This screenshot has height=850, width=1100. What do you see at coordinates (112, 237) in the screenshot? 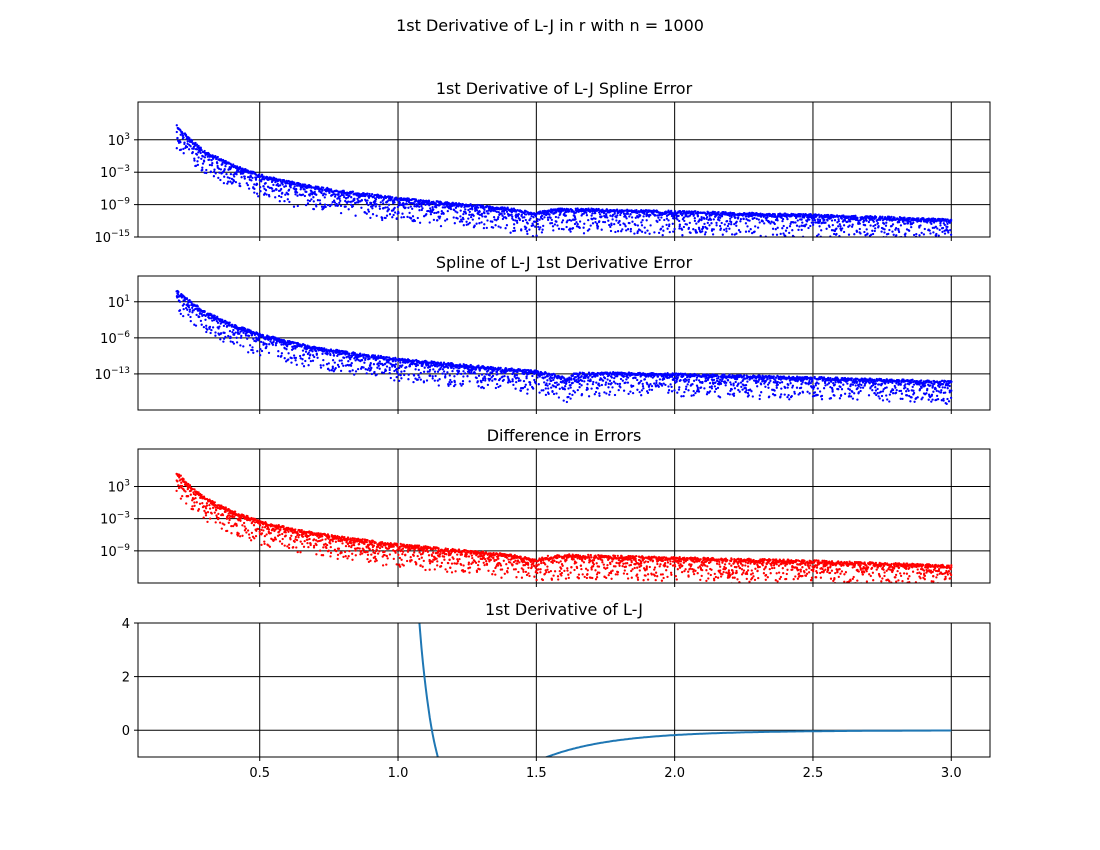
I see `y-tick-label: 10−15` at bounding box center [112, 237].